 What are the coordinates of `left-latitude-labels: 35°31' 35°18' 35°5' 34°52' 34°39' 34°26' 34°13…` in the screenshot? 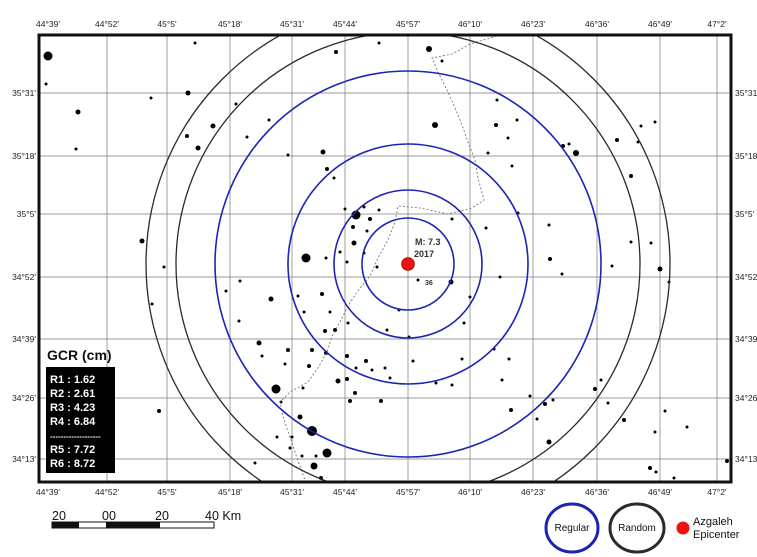 It's located at (24, 276).